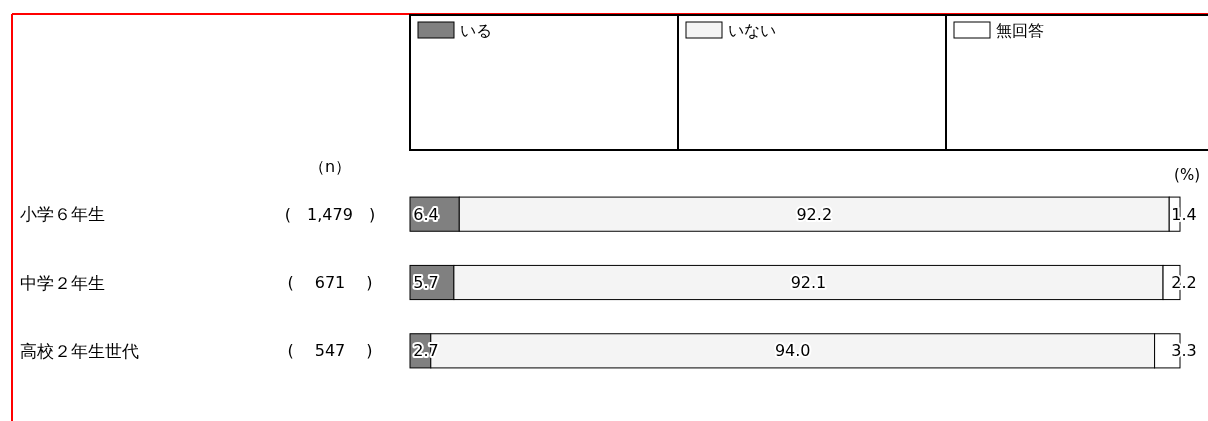 Image resolution: width=1208 pixels, height=421 pixels. I want to click on legend-label: いない, so click(752, 30).